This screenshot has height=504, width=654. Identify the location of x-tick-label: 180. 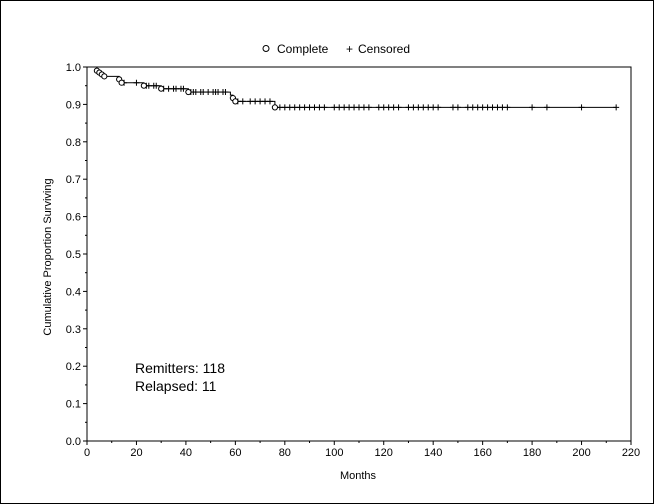
(532, 453).